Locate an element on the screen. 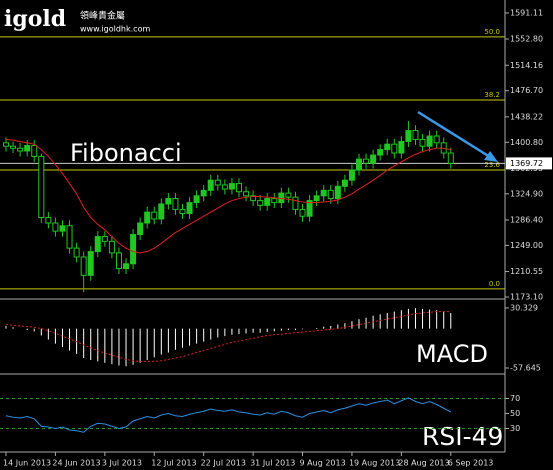 This screenshot has width=553, height=470. y-tick-label: 1476.70 is located at coordinates (526, 90).